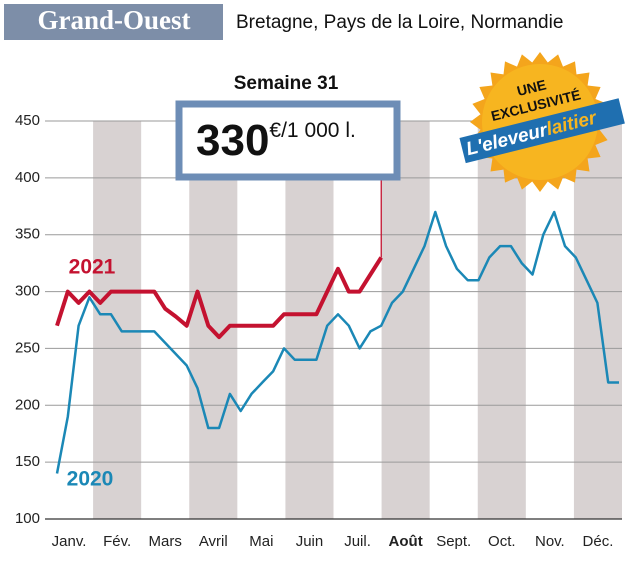  I want to click on callout-box, so click(288, 140).